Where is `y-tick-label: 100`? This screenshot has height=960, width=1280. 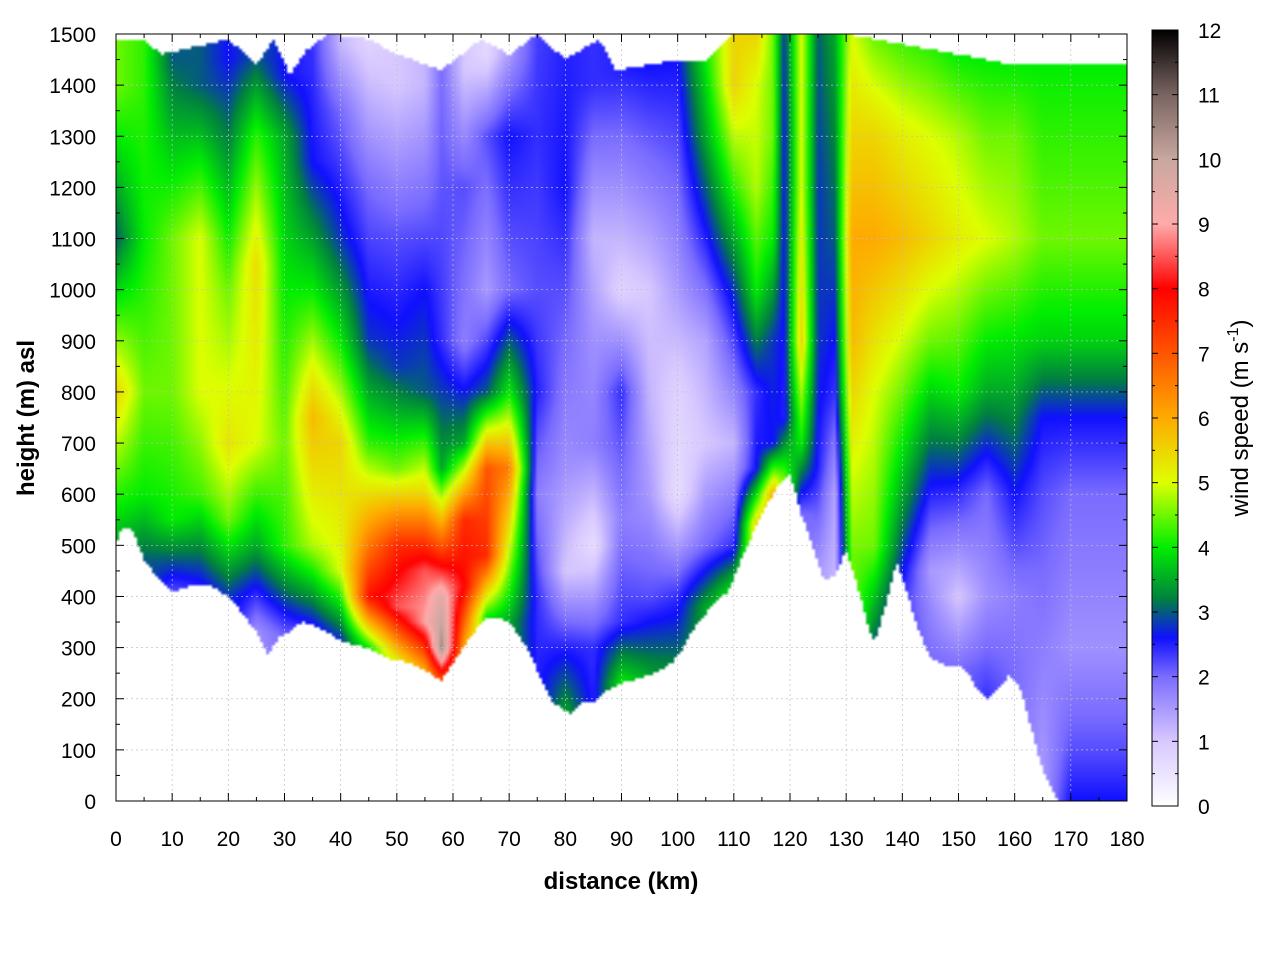
y-tick-label: 100 is located at coordinates (78, 751).